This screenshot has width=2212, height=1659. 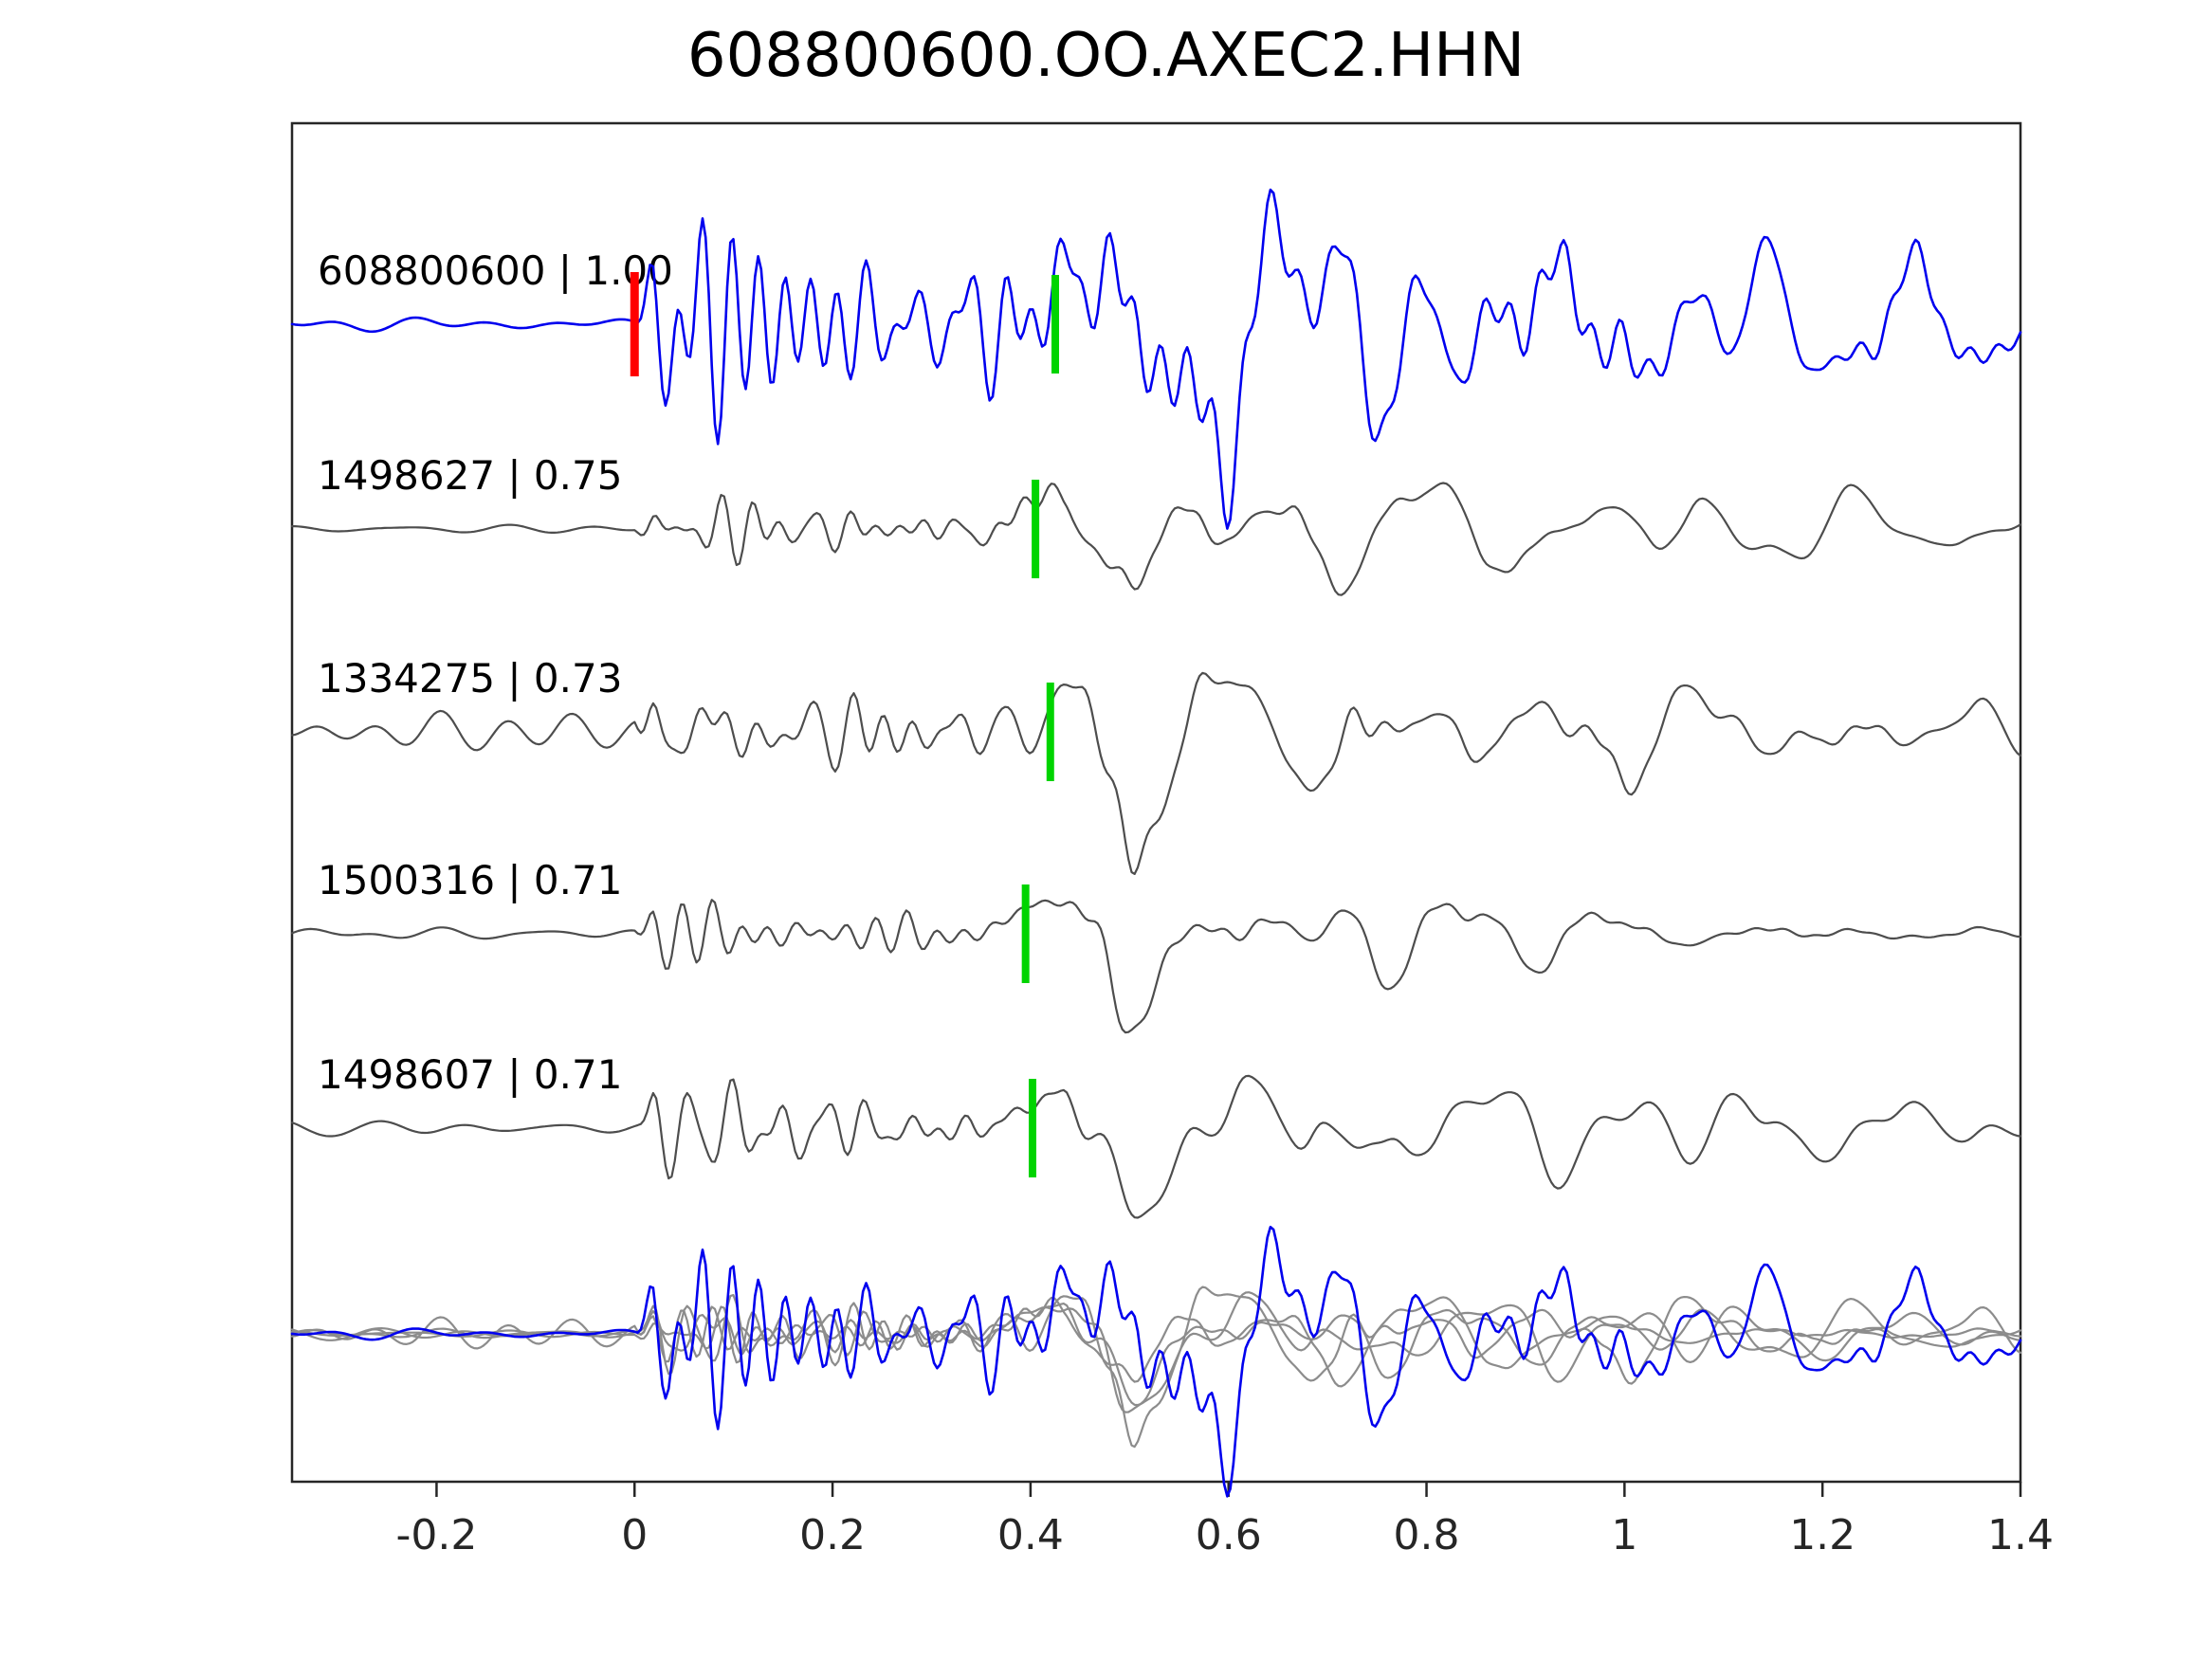 What do you see at coordinates (832, 1535) in the screenshot?
I see `x-tick-label: 0.2` at bounding box center [832, 1535].